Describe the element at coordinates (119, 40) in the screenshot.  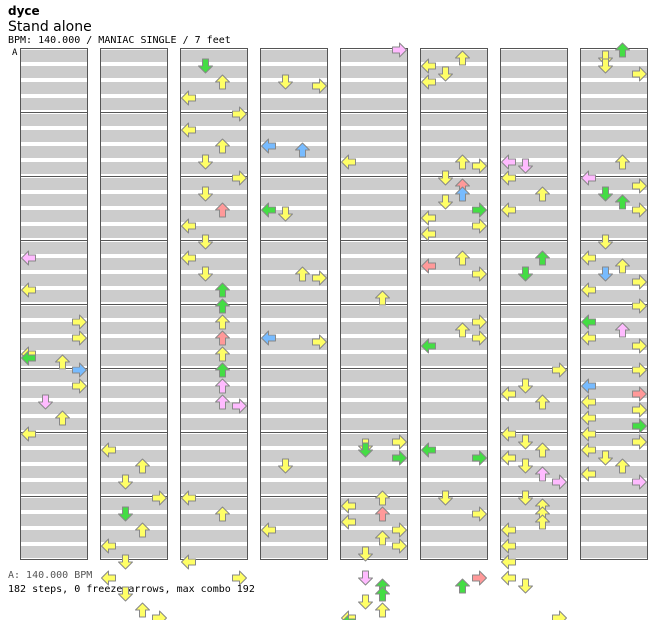
I see `chart-meta: BPM: 140.000 / MANIAC SINGLE / 7 feet` at that location.